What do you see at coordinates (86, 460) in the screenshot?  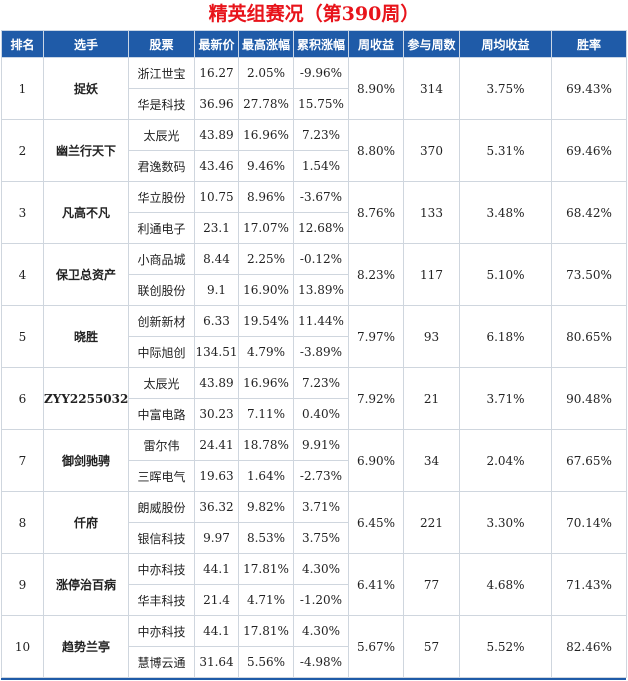 I see `player-name-link: 御剑驰骋` at bounding box center [86, 460].